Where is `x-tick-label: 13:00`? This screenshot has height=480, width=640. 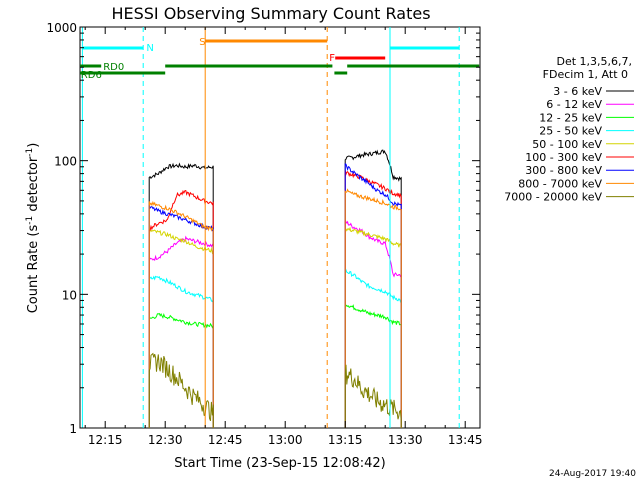
x-tick-label: 13:00 is located at coordinates (285, 440).